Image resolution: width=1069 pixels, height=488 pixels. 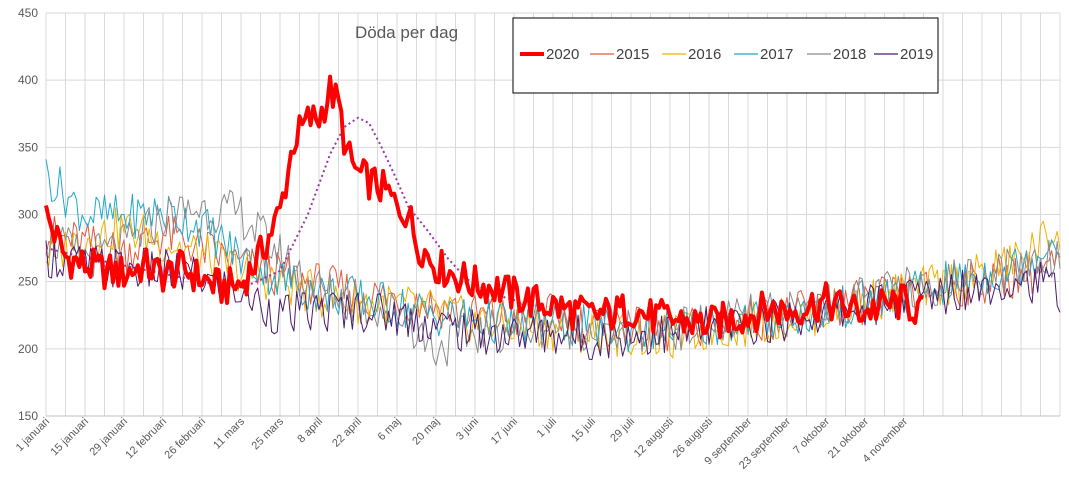 What do you see at coordinates (28, 80) in the screenshot?
I see `y-tick-label: 400` at bounding box center [28, 80].